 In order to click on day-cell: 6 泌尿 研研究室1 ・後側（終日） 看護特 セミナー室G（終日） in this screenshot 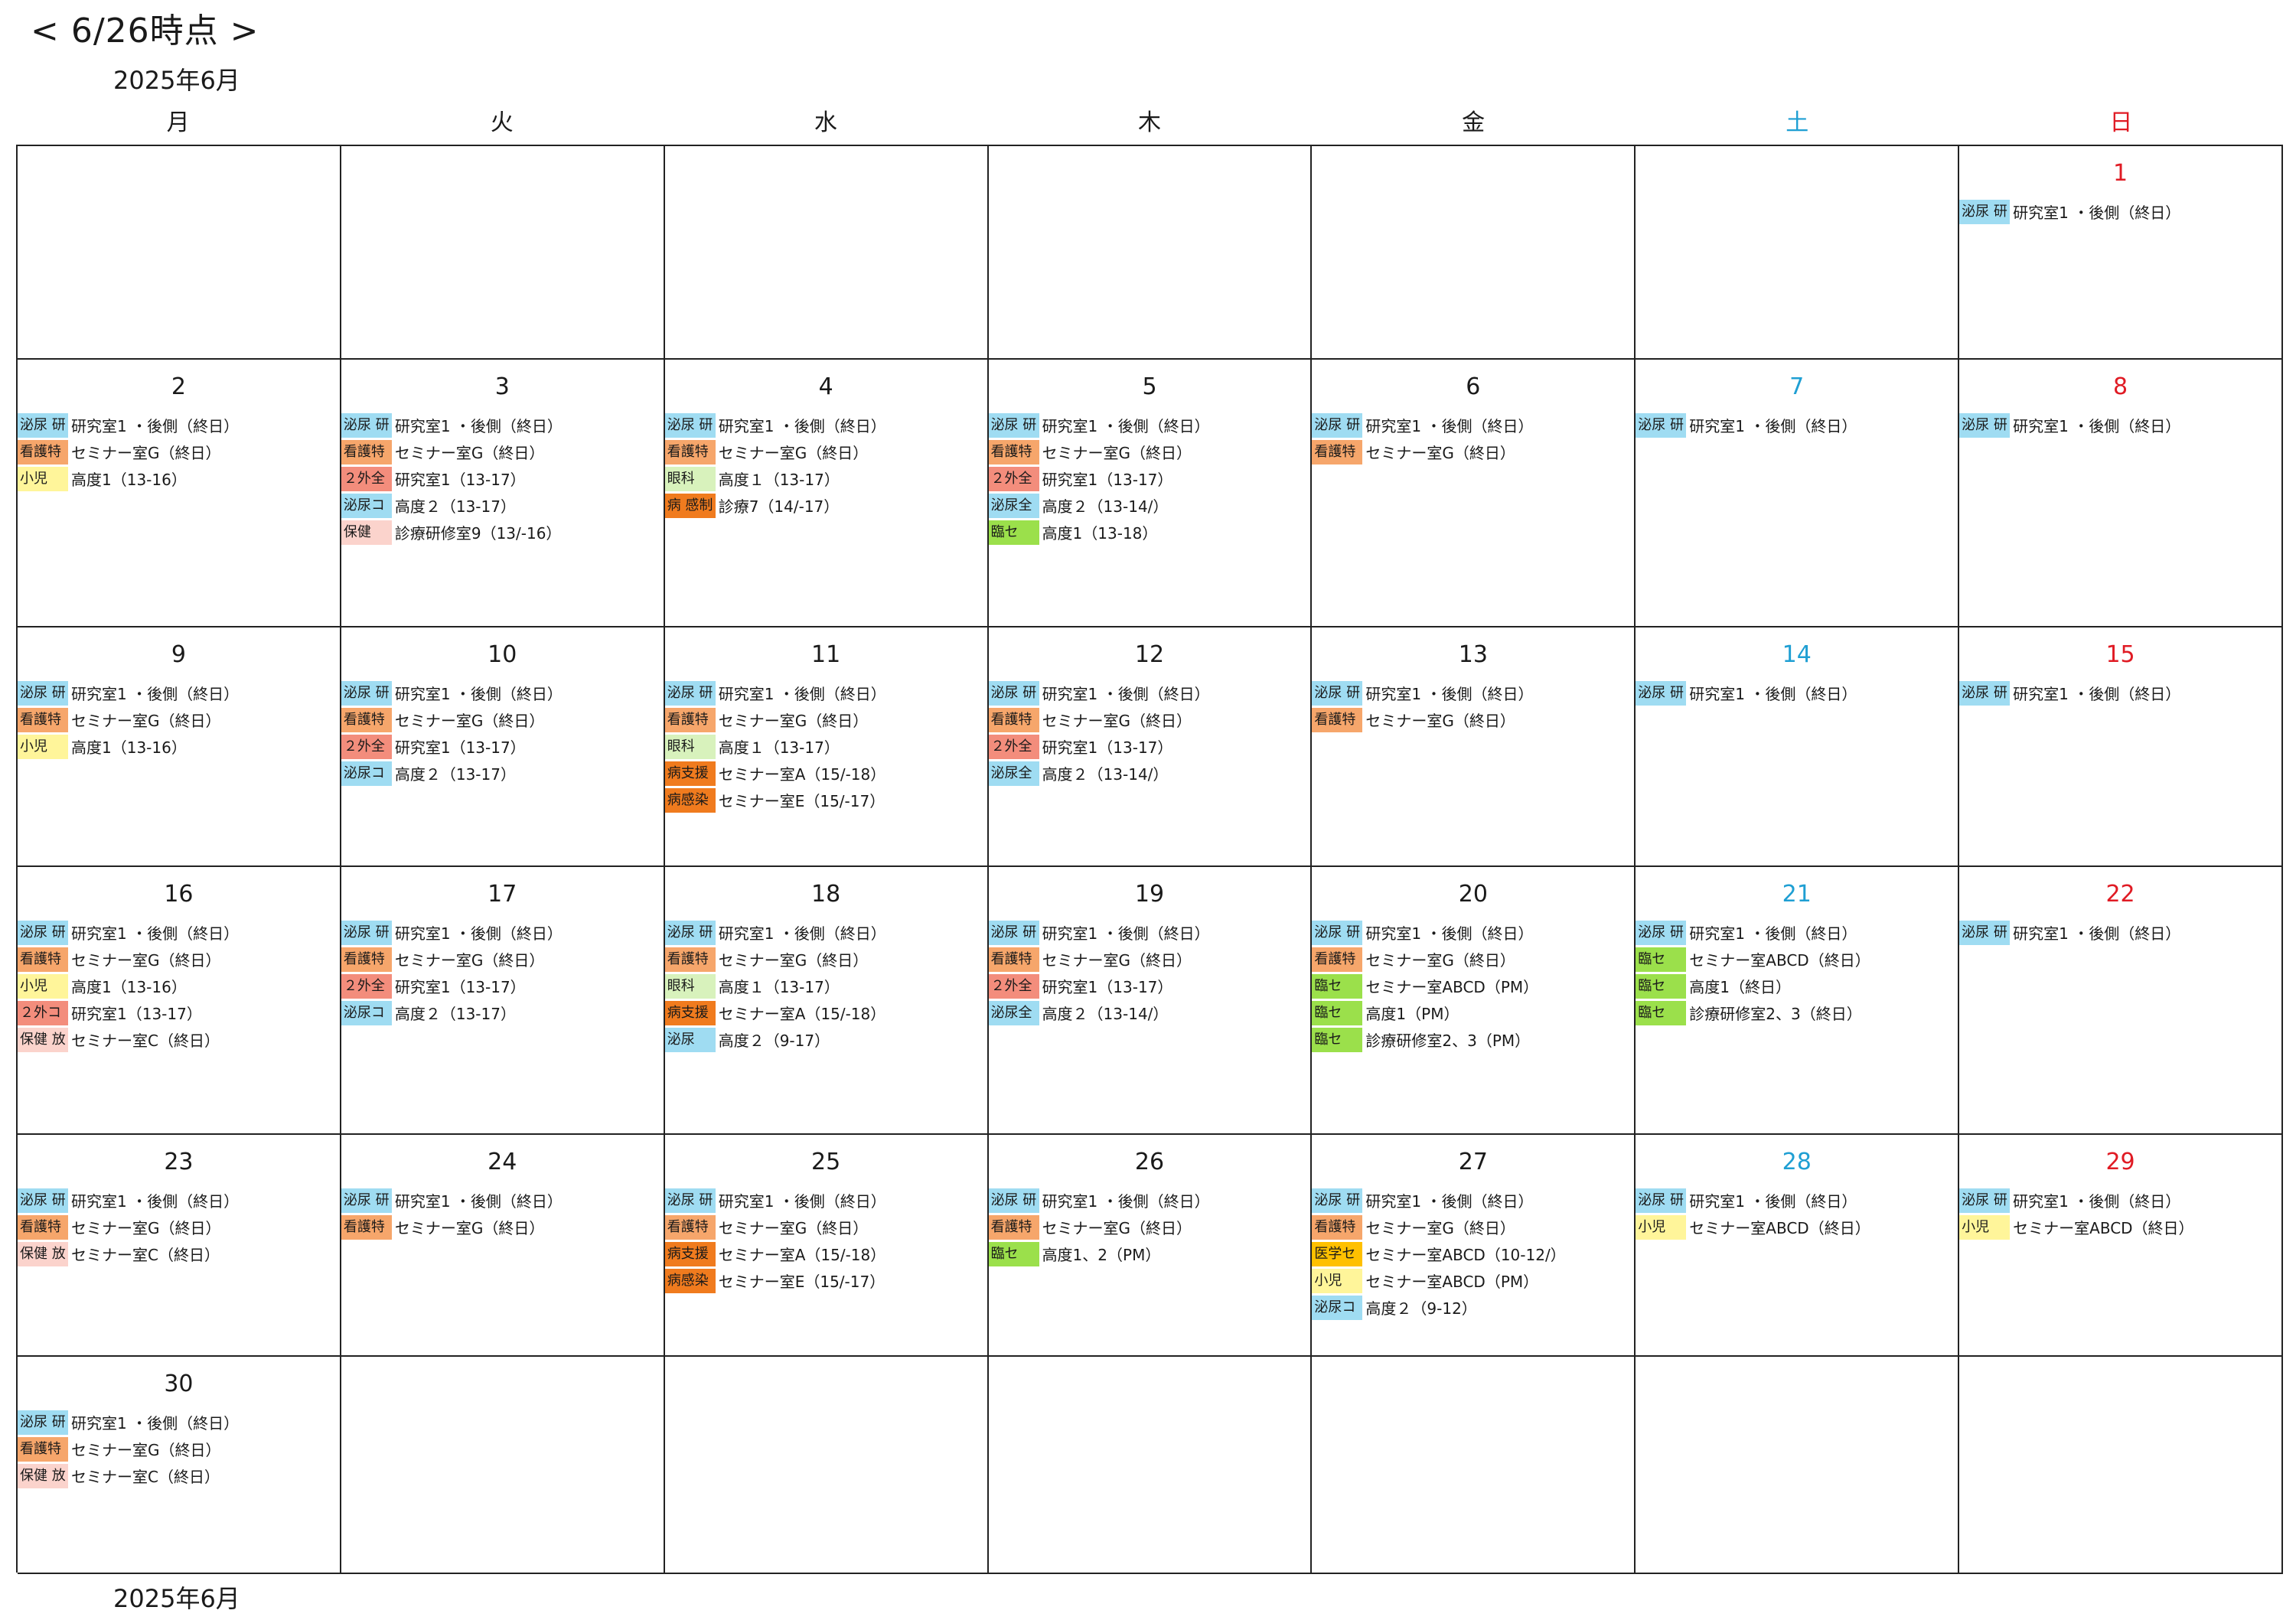, I will do `click(1474, 493)`.